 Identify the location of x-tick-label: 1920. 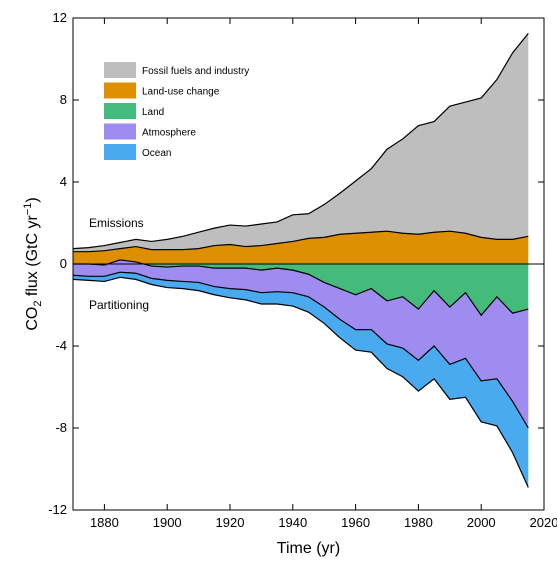
(230, 522).